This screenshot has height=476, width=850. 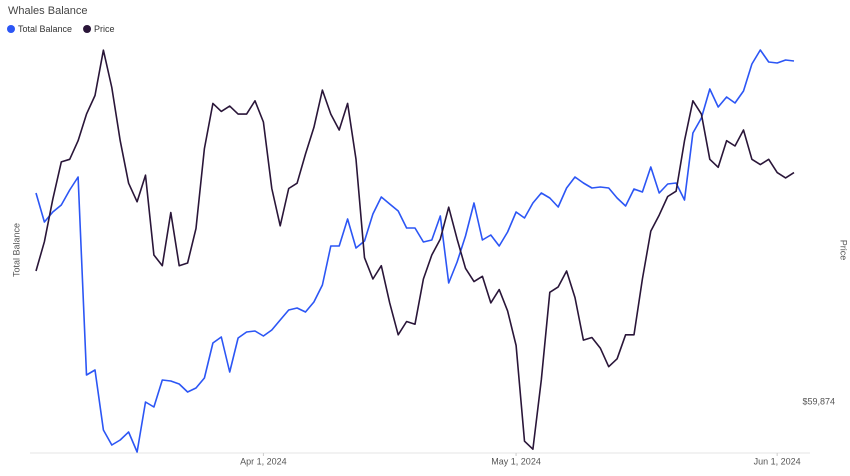 What do you see at coordinates (48, 11) in the screenshot?
I see `chart-title: Whales Balance` at bounding box center [48, 11].